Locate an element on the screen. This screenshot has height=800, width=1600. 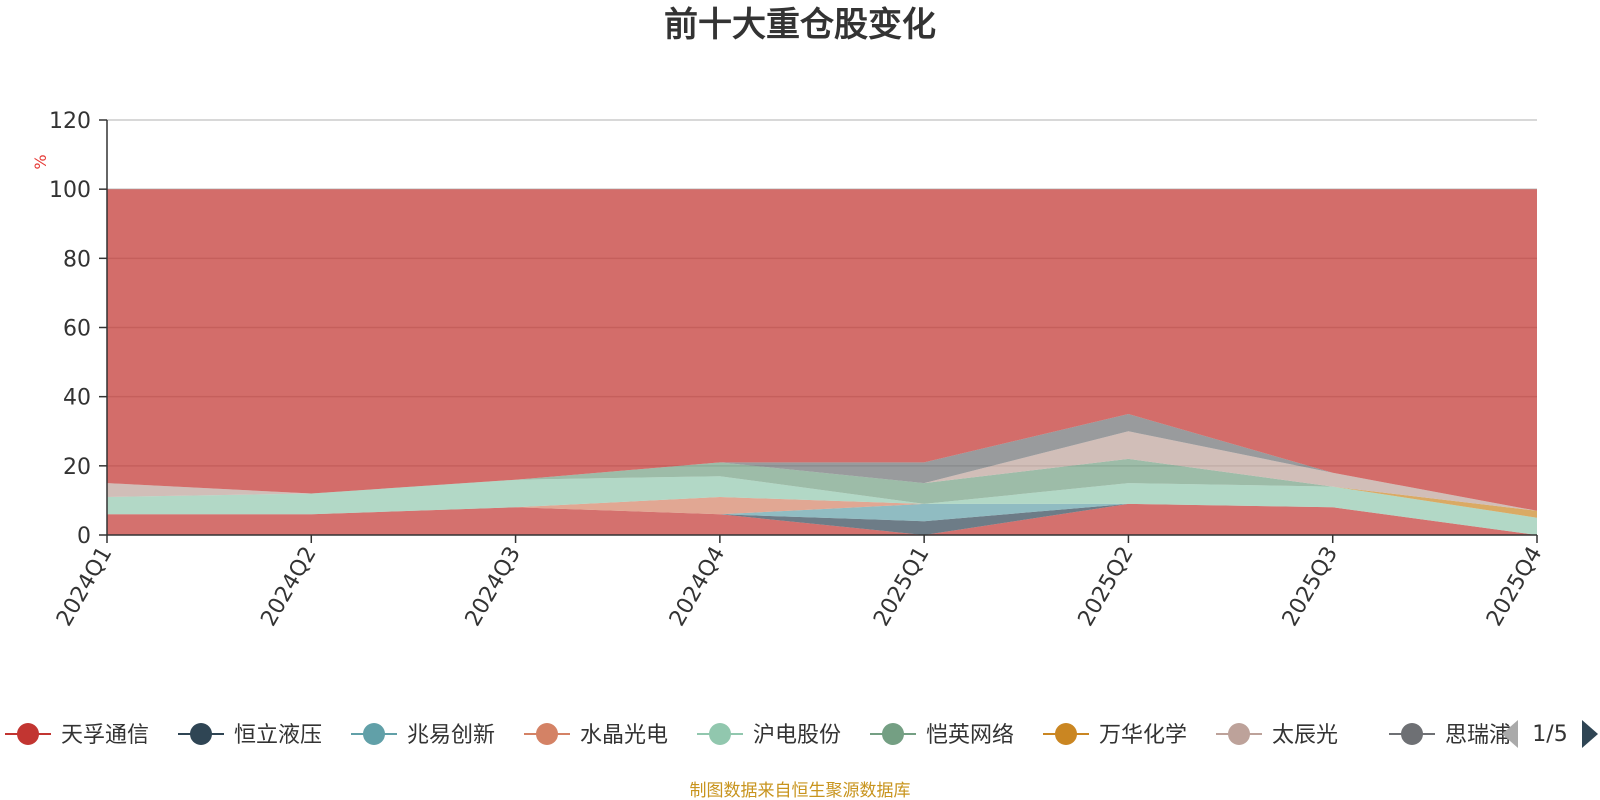
x-tick-label: 2024Q3 is located at coordinates (493, 587).